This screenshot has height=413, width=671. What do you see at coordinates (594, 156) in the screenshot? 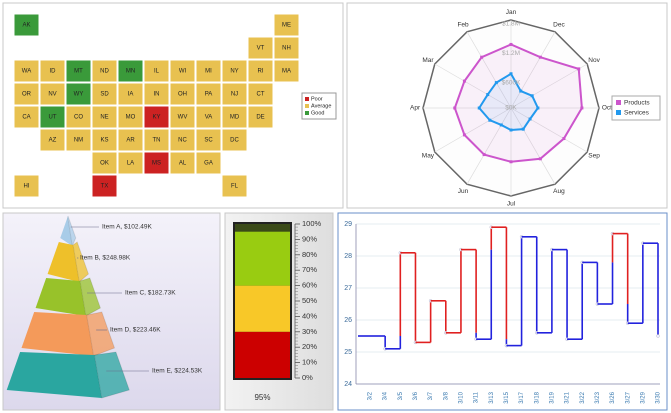
I see `category-label: Sep` at bounding box center [594, 156].